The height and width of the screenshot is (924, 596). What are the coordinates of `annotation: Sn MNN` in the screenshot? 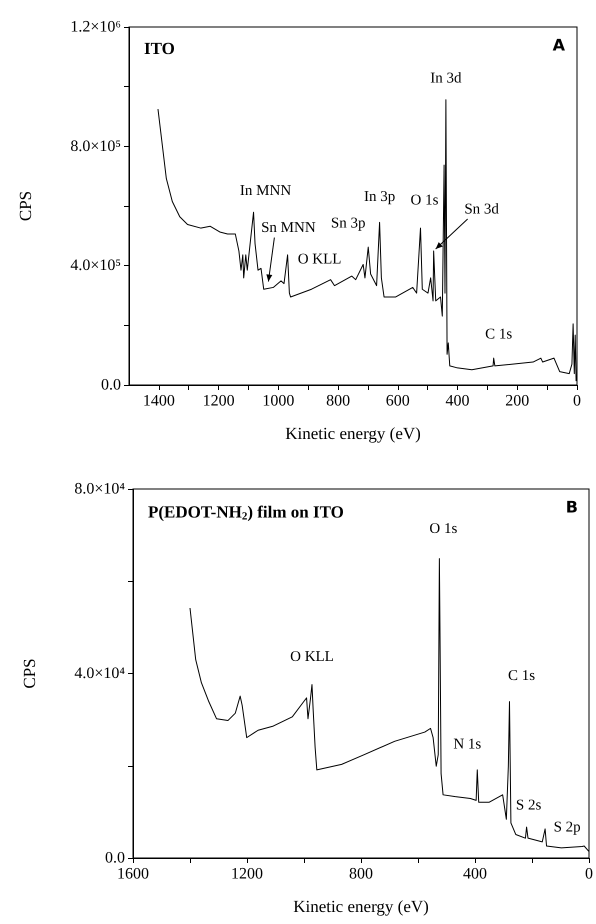 It's located at (288, 228).